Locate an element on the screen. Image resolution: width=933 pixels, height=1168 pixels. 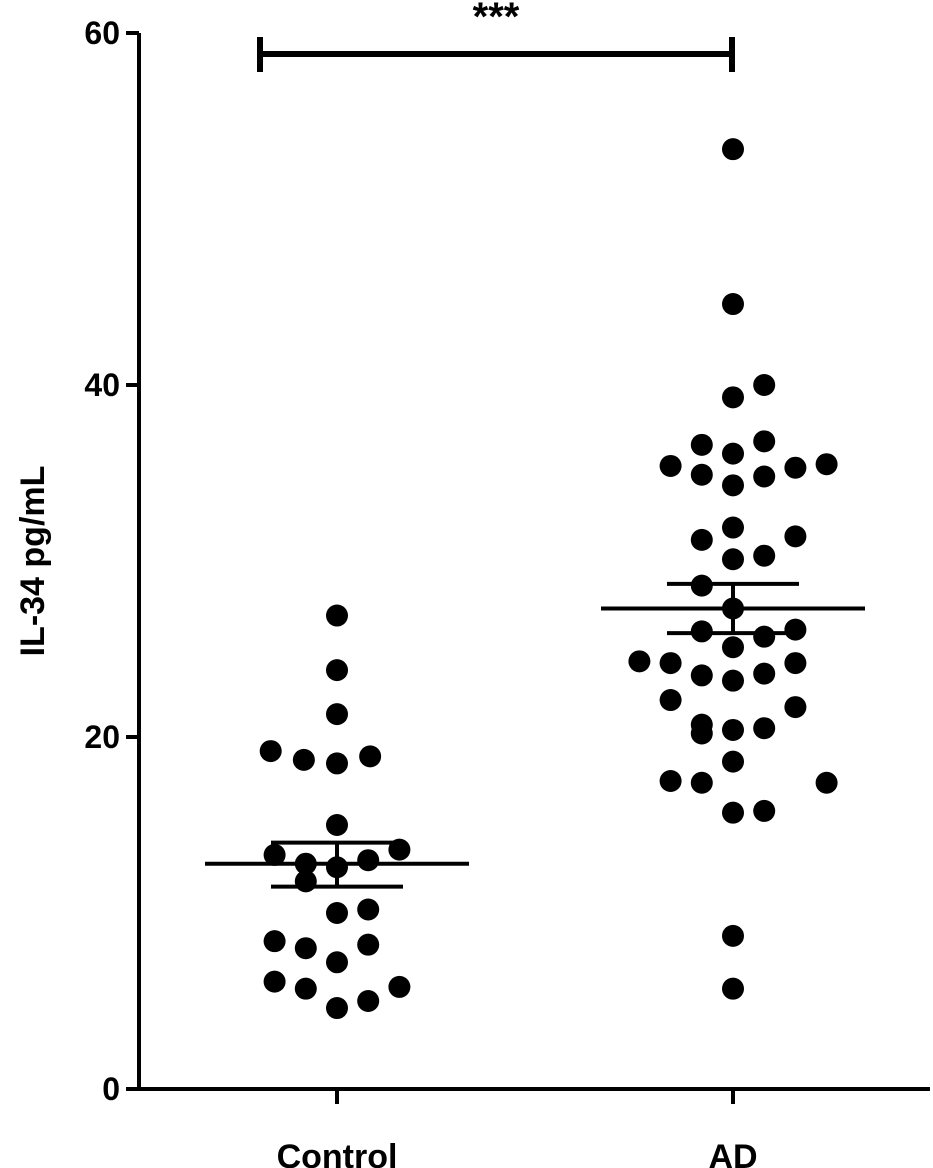
x-tick-label: Control is located at coordinates (337, 1153).